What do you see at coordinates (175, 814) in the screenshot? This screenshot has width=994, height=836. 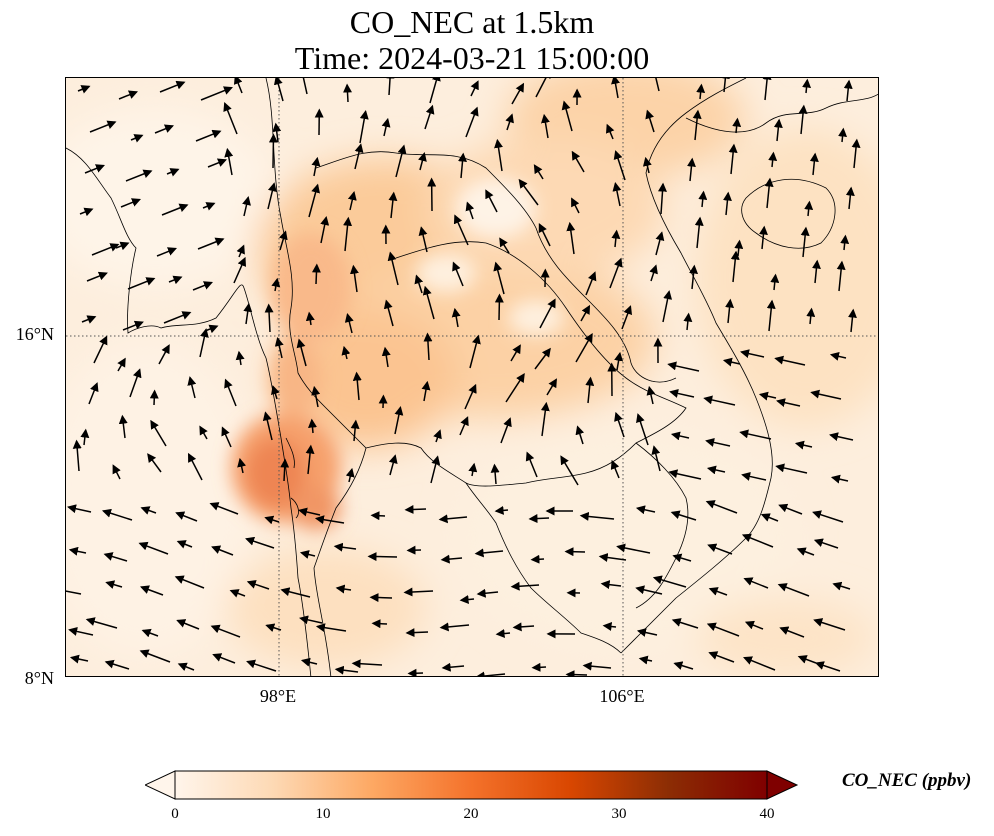 I see `colorbar-tick-0: 0` at bounding box center [175, 814].